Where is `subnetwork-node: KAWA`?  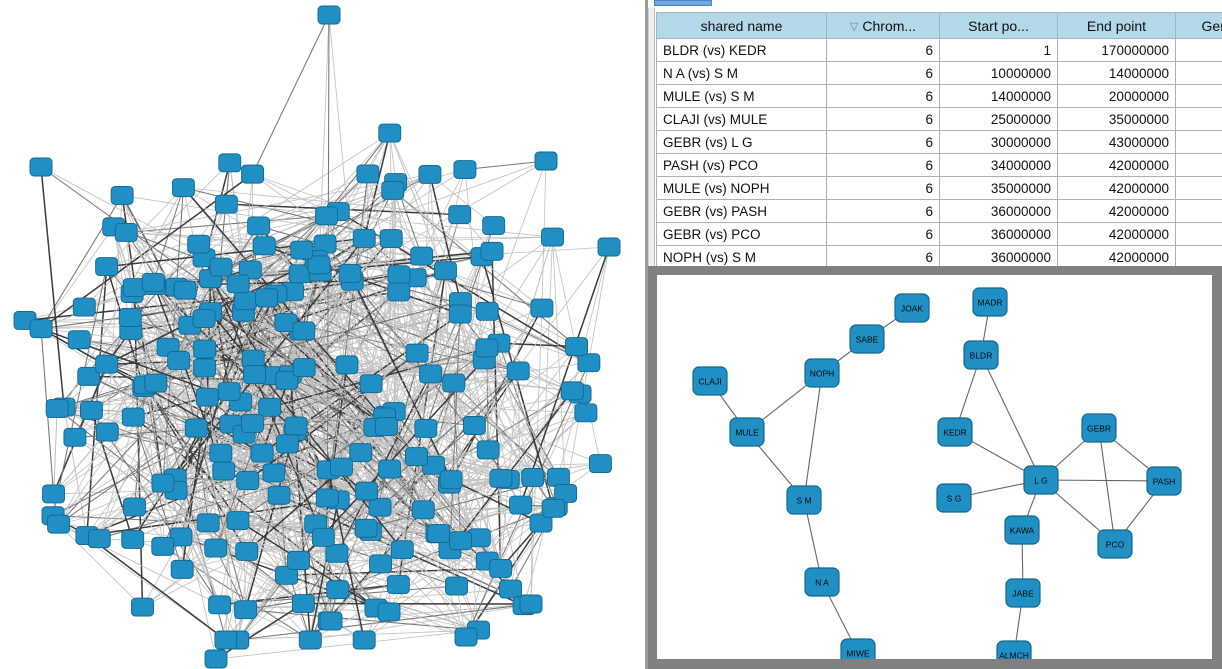 subnetwork-node: KAWA is located at coordinates (1022, 530).